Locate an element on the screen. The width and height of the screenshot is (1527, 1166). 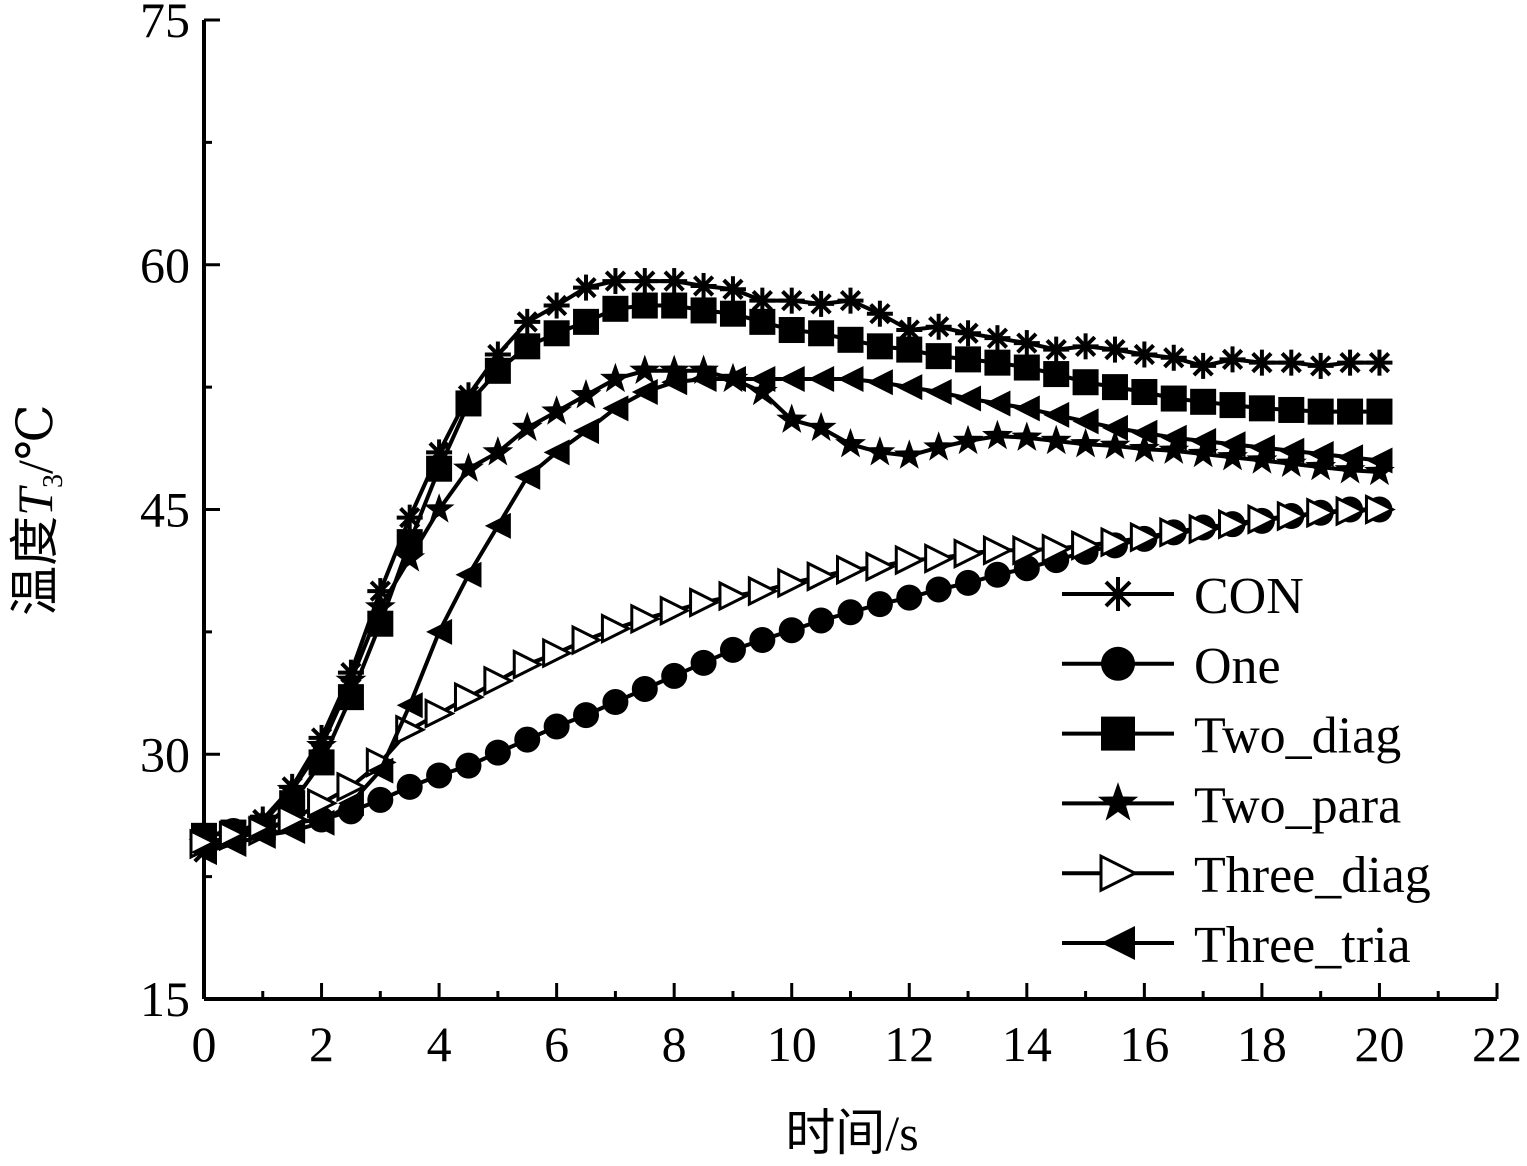
y-axis-title-unit: /℃ is located at coordinates (35, 439).